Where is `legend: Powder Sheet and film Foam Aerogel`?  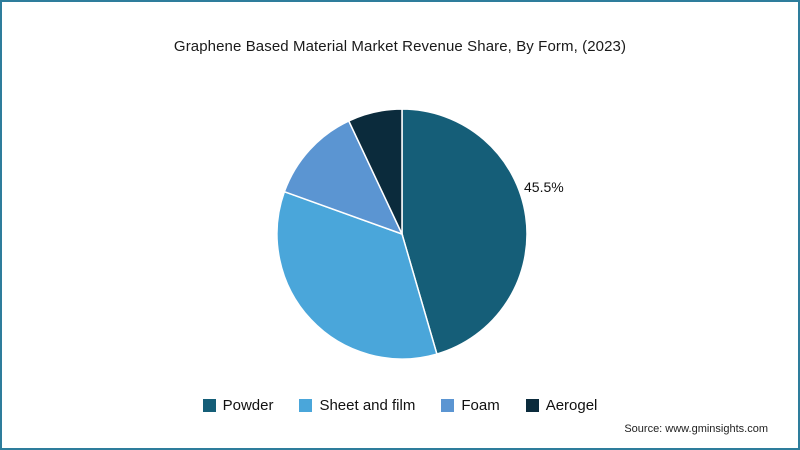
legend: Powder Sheet and film Foam Aerogel is located at coordinates (400, 405).